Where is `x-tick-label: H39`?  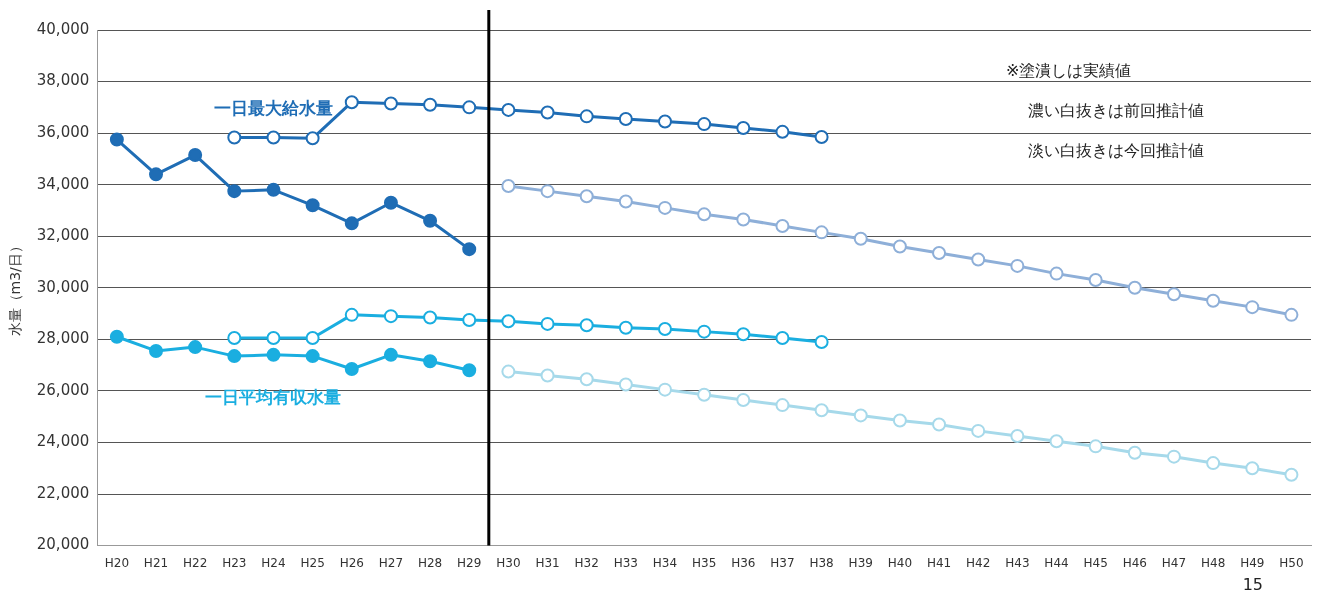
x-tick-label: H39 is located at coordinates (860, 562).